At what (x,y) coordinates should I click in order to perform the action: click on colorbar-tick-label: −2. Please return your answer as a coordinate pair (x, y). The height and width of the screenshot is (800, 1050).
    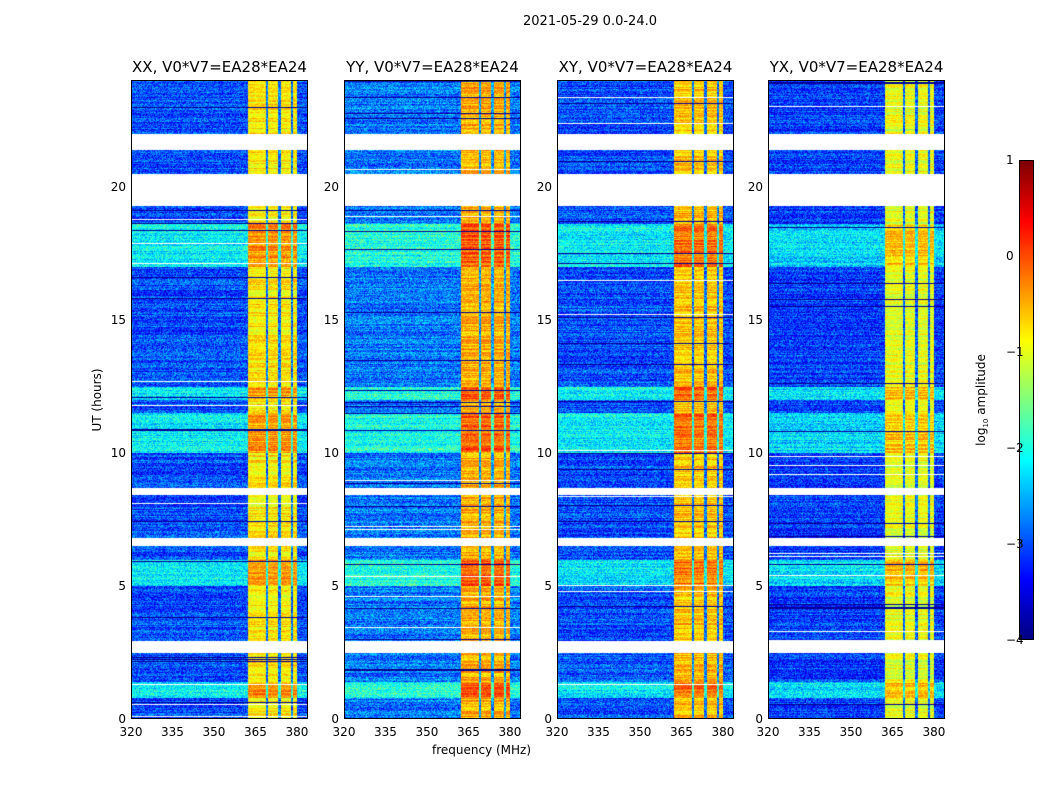
    Looking at the image, I should click on (1015, 448).